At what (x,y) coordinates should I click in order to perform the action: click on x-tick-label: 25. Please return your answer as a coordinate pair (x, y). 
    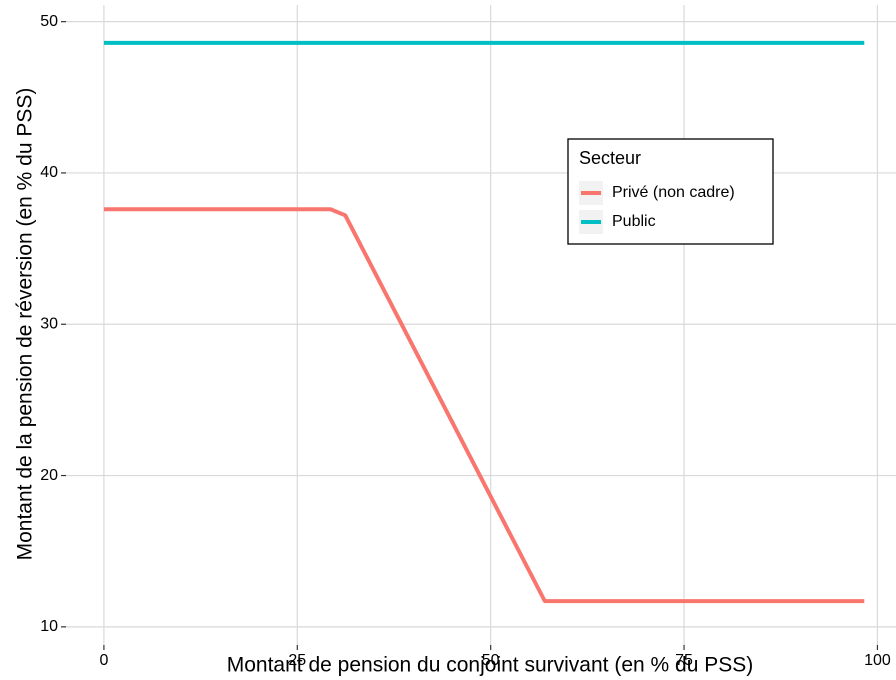
    Looking at the image, I should click on (297, 660).